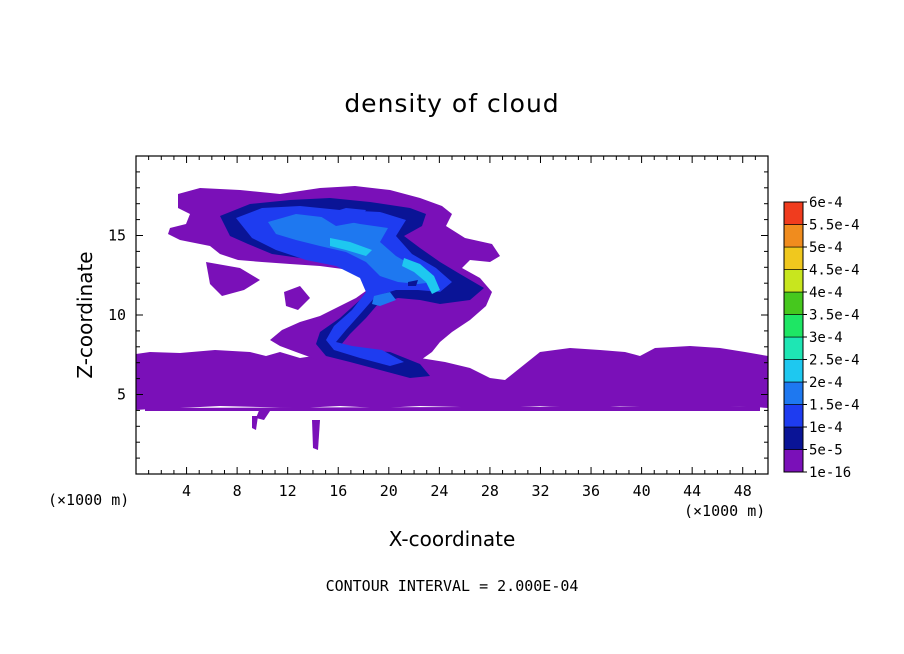 Image resolution: width=904 pixels, height=654 pixels. Describe the element at coordinates (826, 383) in the screenshot. I see `colorbar-label: 2e-4` at that location.